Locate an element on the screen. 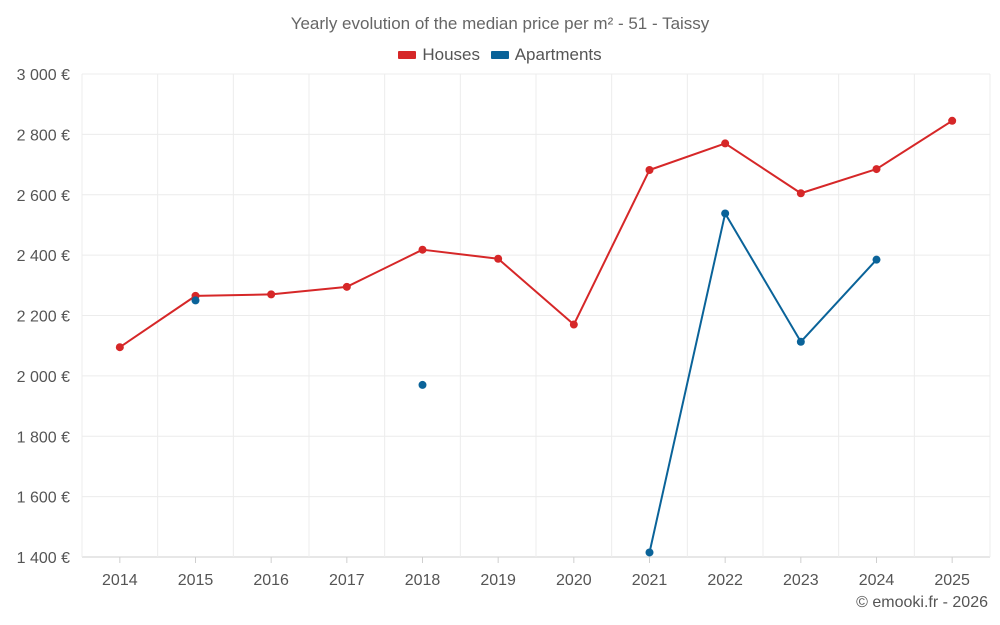  legend: Houses Apartments is located at coordinates (500, 54).